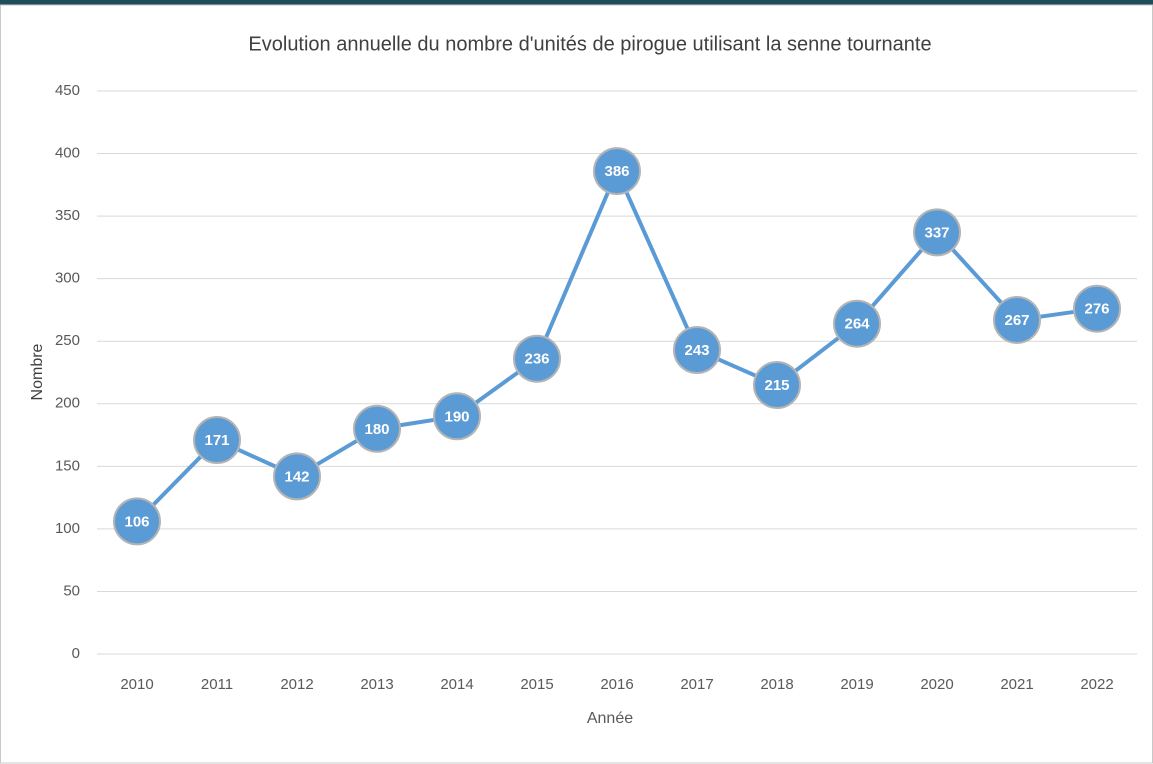 The image size is (1153, 764). I want to click on data-label: 180, so click(376, 429).